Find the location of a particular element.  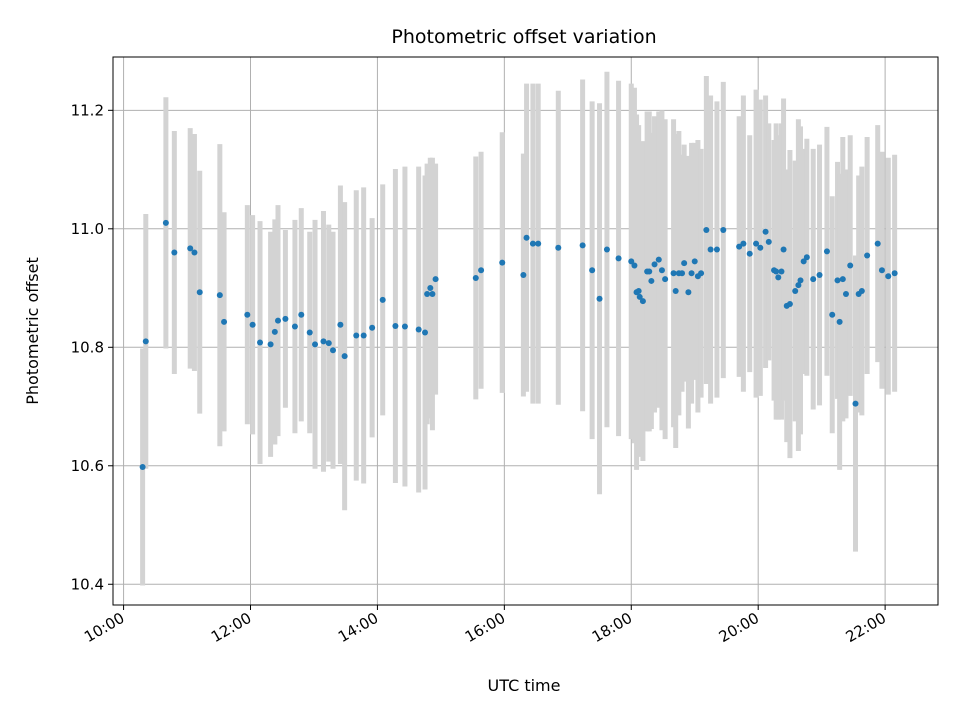

y-tick-label: 10.4 is located at coordinates (87, 584).